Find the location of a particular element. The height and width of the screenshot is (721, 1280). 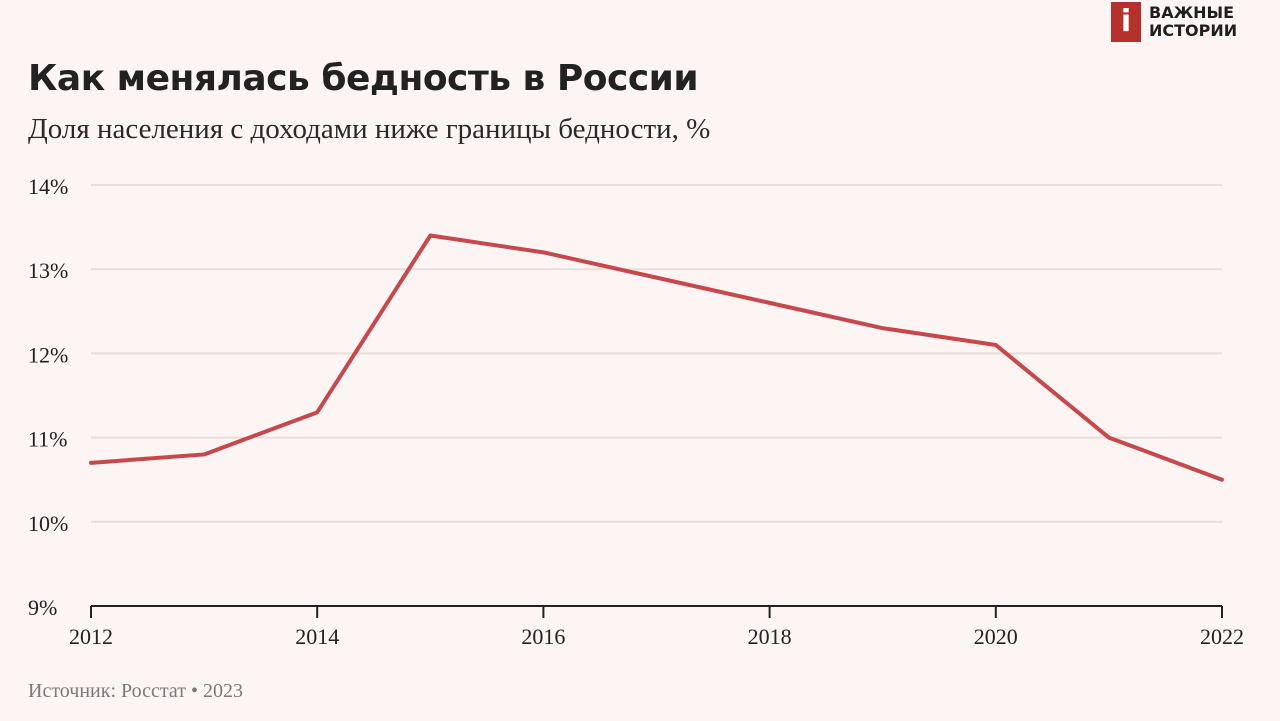

logo-mark: i is located at coordinates (1126, 22).